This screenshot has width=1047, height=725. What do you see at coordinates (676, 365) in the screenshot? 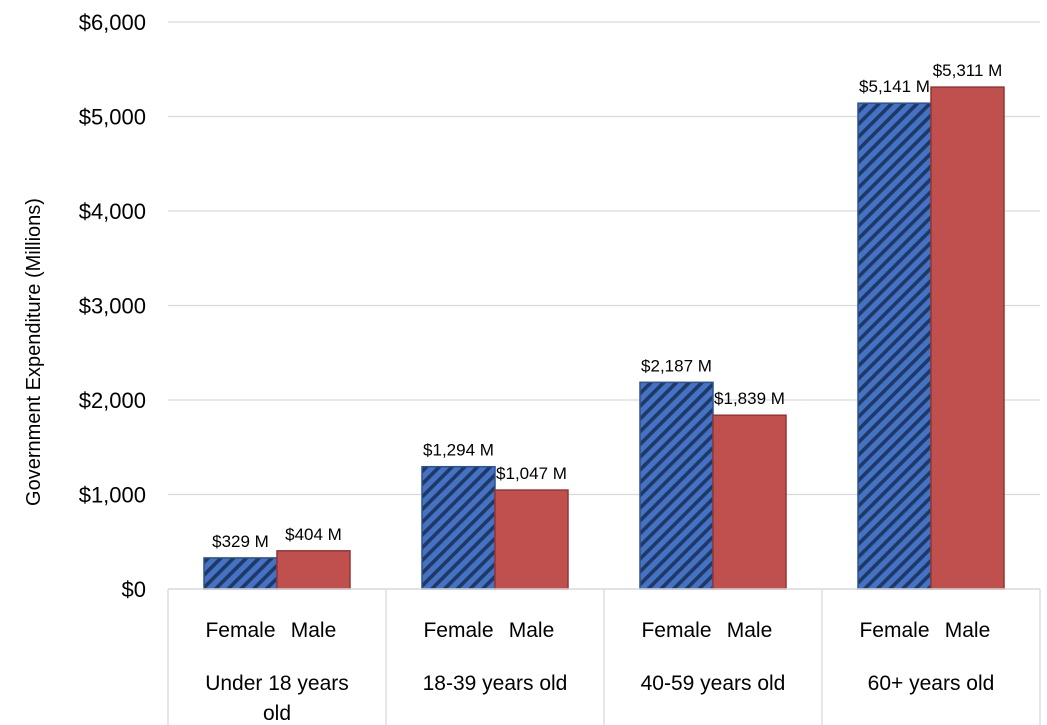
I see `data-label: $2,187 M` at bounding box center [676, 365].